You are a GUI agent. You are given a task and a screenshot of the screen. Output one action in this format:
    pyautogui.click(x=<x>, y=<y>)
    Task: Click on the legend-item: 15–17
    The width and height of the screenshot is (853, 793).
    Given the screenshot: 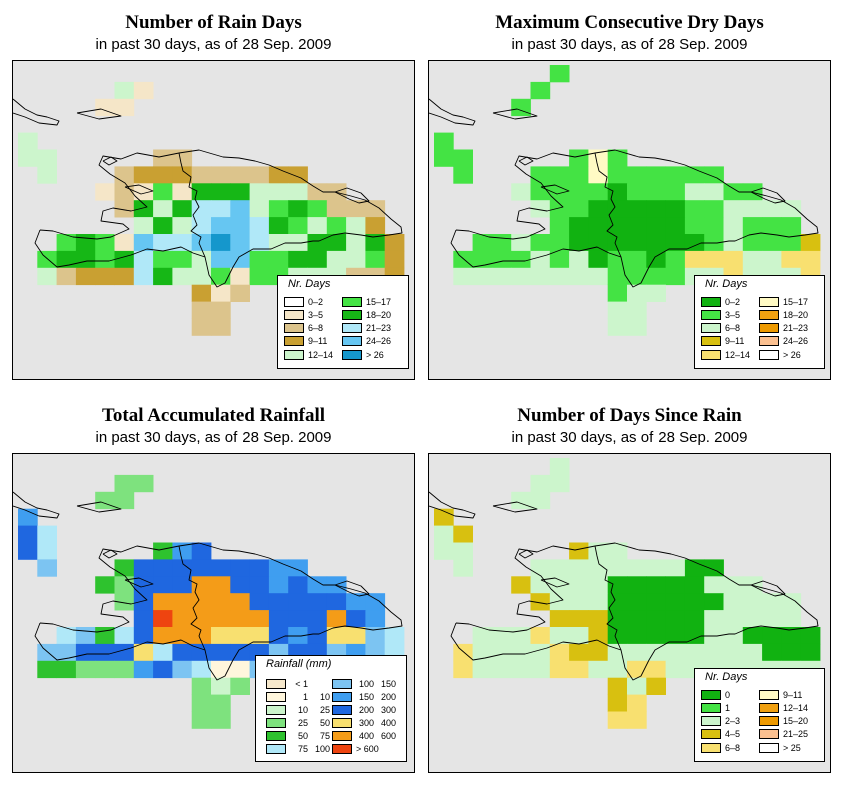 What is the action you would take?
    pyautogui.click(x=366, y=301)
    